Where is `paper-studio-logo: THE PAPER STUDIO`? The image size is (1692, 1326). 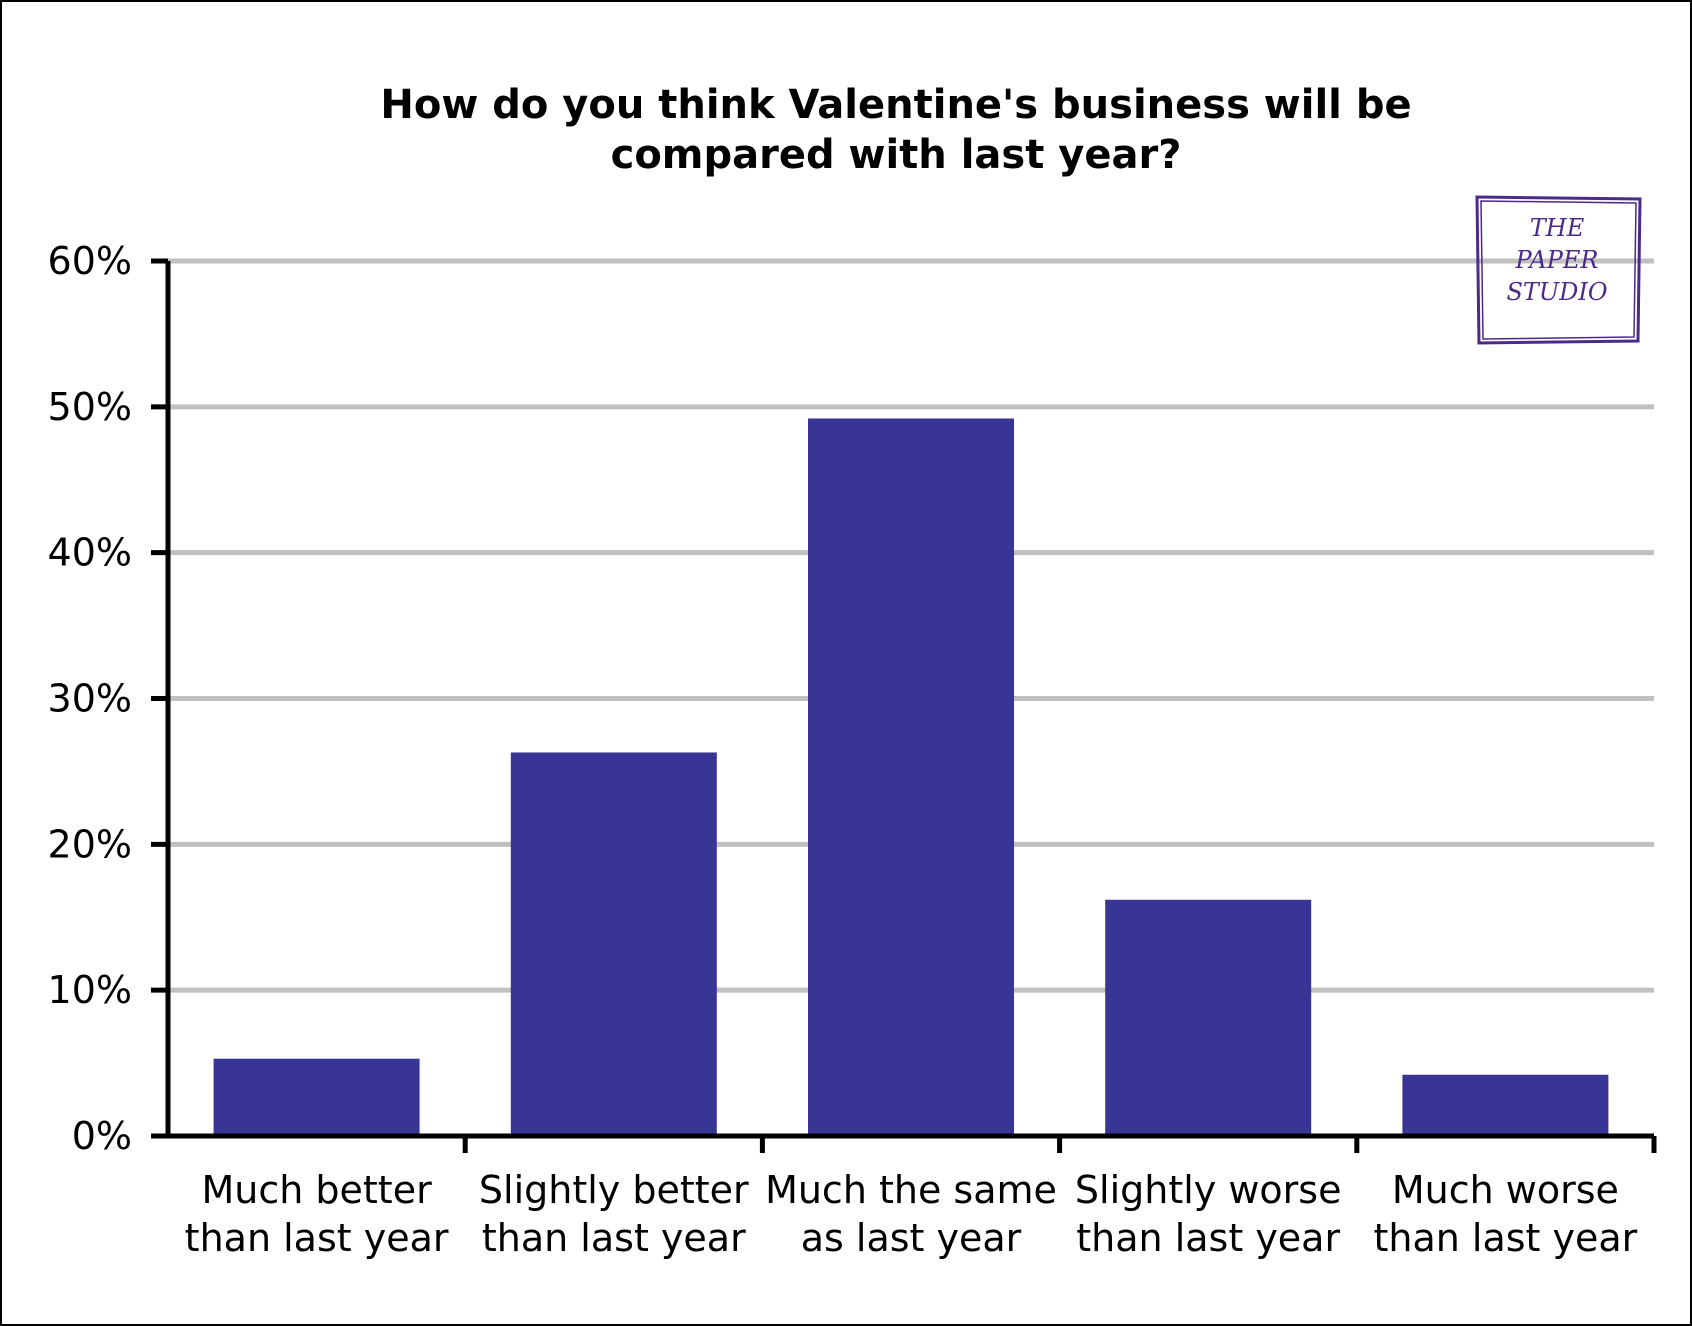 paper-studio-logo: THE PAPER STUDIO is located at coordinates (1558, 270).